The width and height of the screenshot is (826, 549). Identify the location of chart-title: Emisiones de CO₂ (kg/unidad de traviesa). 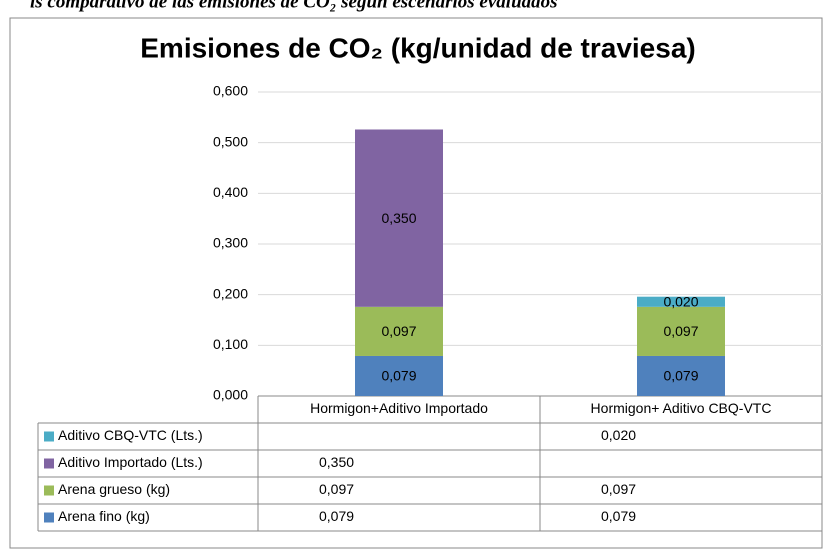
(417, 47).